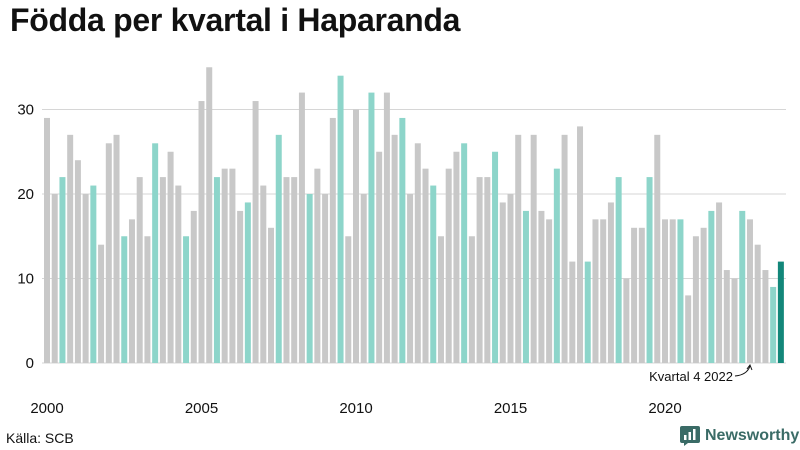  Describe the element at coordinates (301, 227) in the screenshot. I see `bar-2008-q2` at that location.